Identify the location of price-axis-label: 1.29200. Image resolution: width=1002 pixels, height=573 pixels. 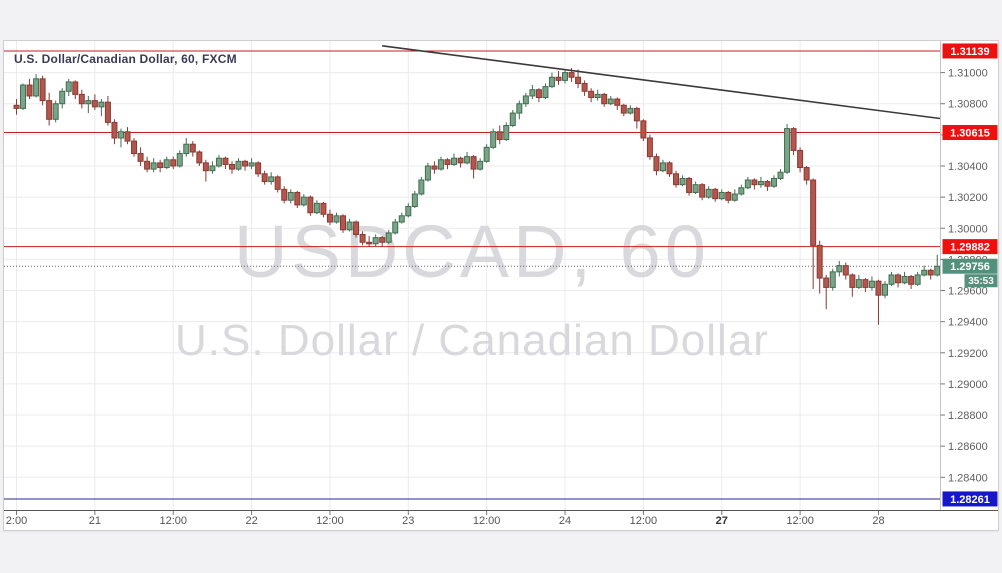
(968, 354).